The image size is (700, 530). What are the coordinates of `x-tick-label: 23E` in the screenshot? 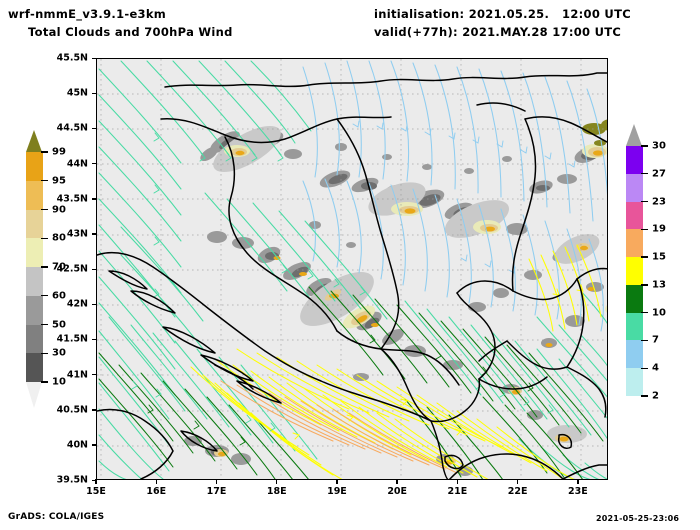 It's located at (578, 491).